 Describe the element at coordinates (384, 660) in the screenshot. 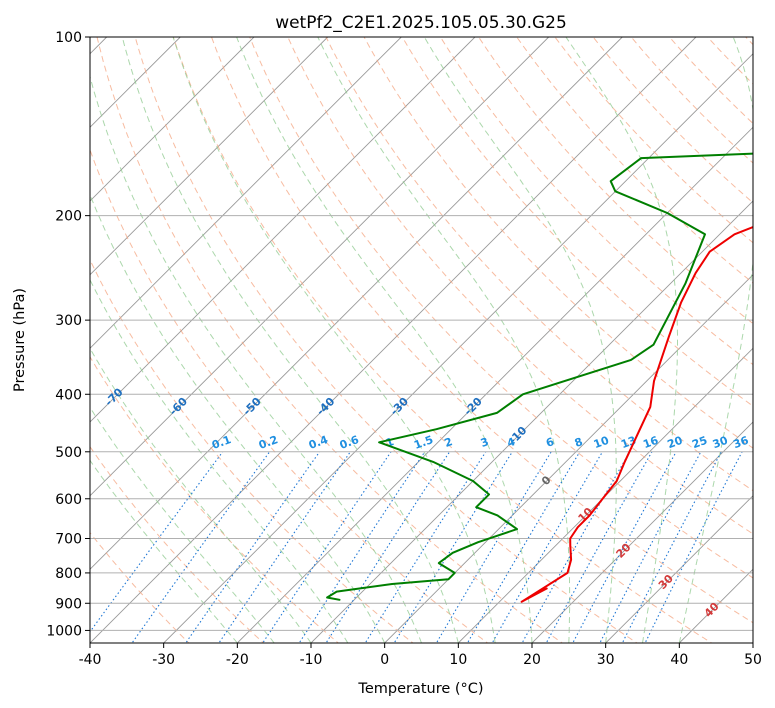

I see `x-tick-label: 0` at that location.